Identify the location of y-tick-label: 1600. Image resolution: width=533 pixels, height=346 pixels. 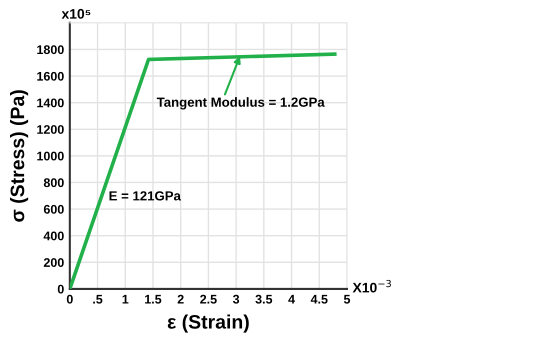
(50, 76).